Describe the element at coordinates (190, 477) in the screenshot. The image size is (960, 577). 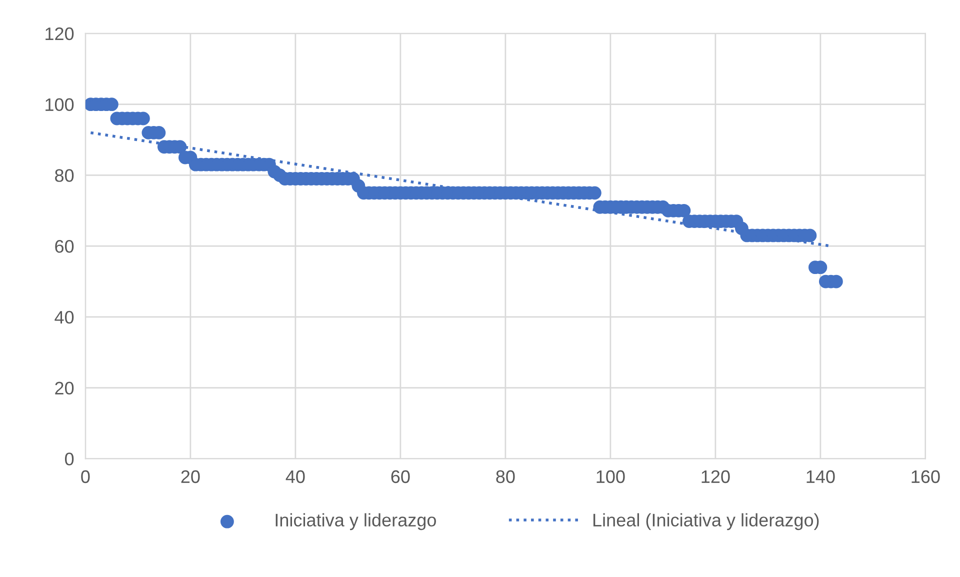
I see `x-tick-label: 20` at that location.